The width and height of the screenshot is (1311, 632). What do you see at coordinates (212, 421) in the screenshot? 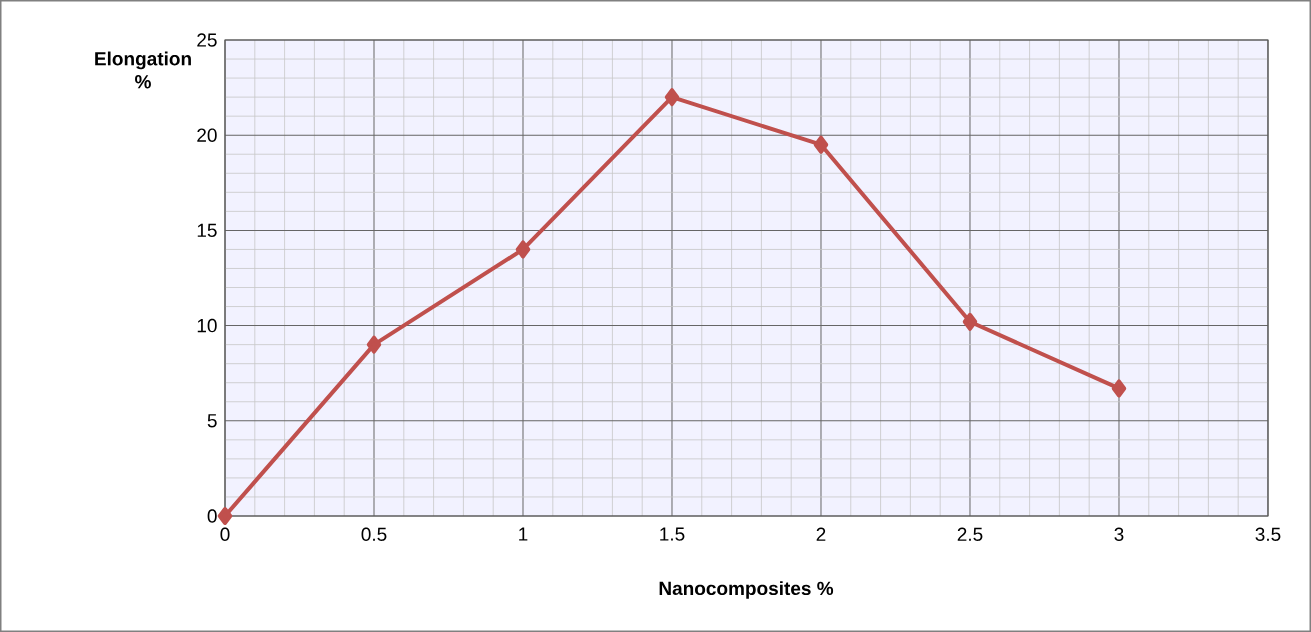
I see `y-tick-label: 5` at bounding box center [212, 421].